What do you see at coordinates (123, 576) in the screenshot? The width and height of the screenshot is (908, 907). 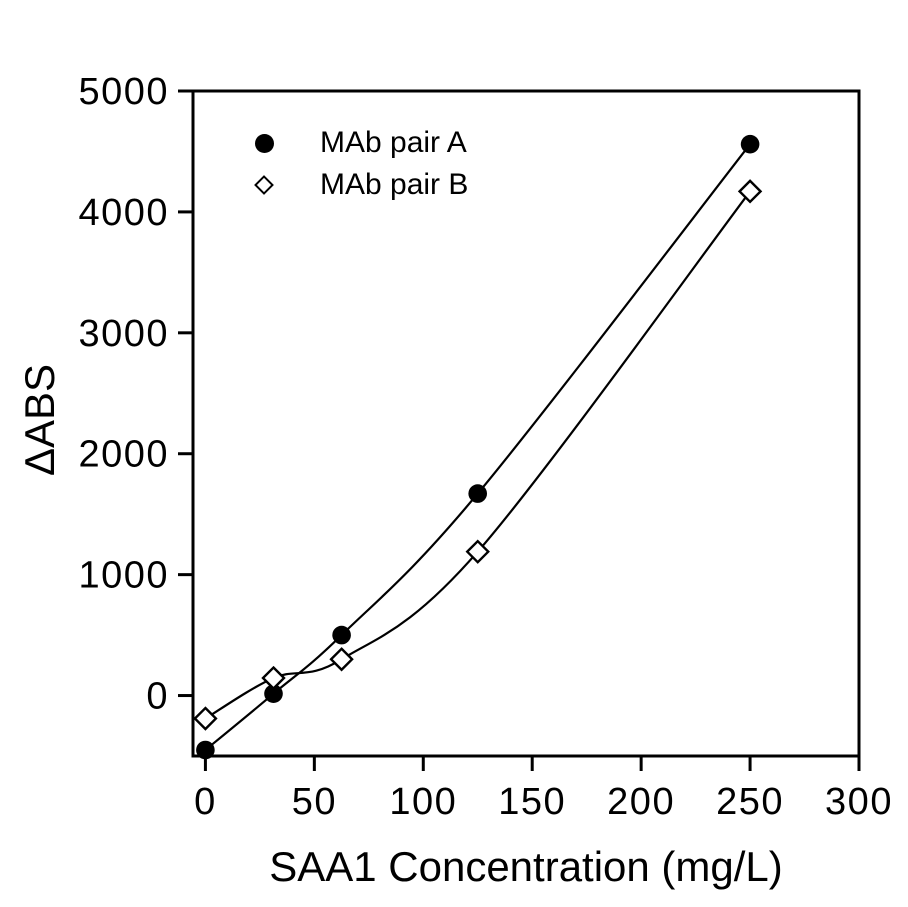 I see `y-tick-label: 1000` at bounding box center [123, 576].